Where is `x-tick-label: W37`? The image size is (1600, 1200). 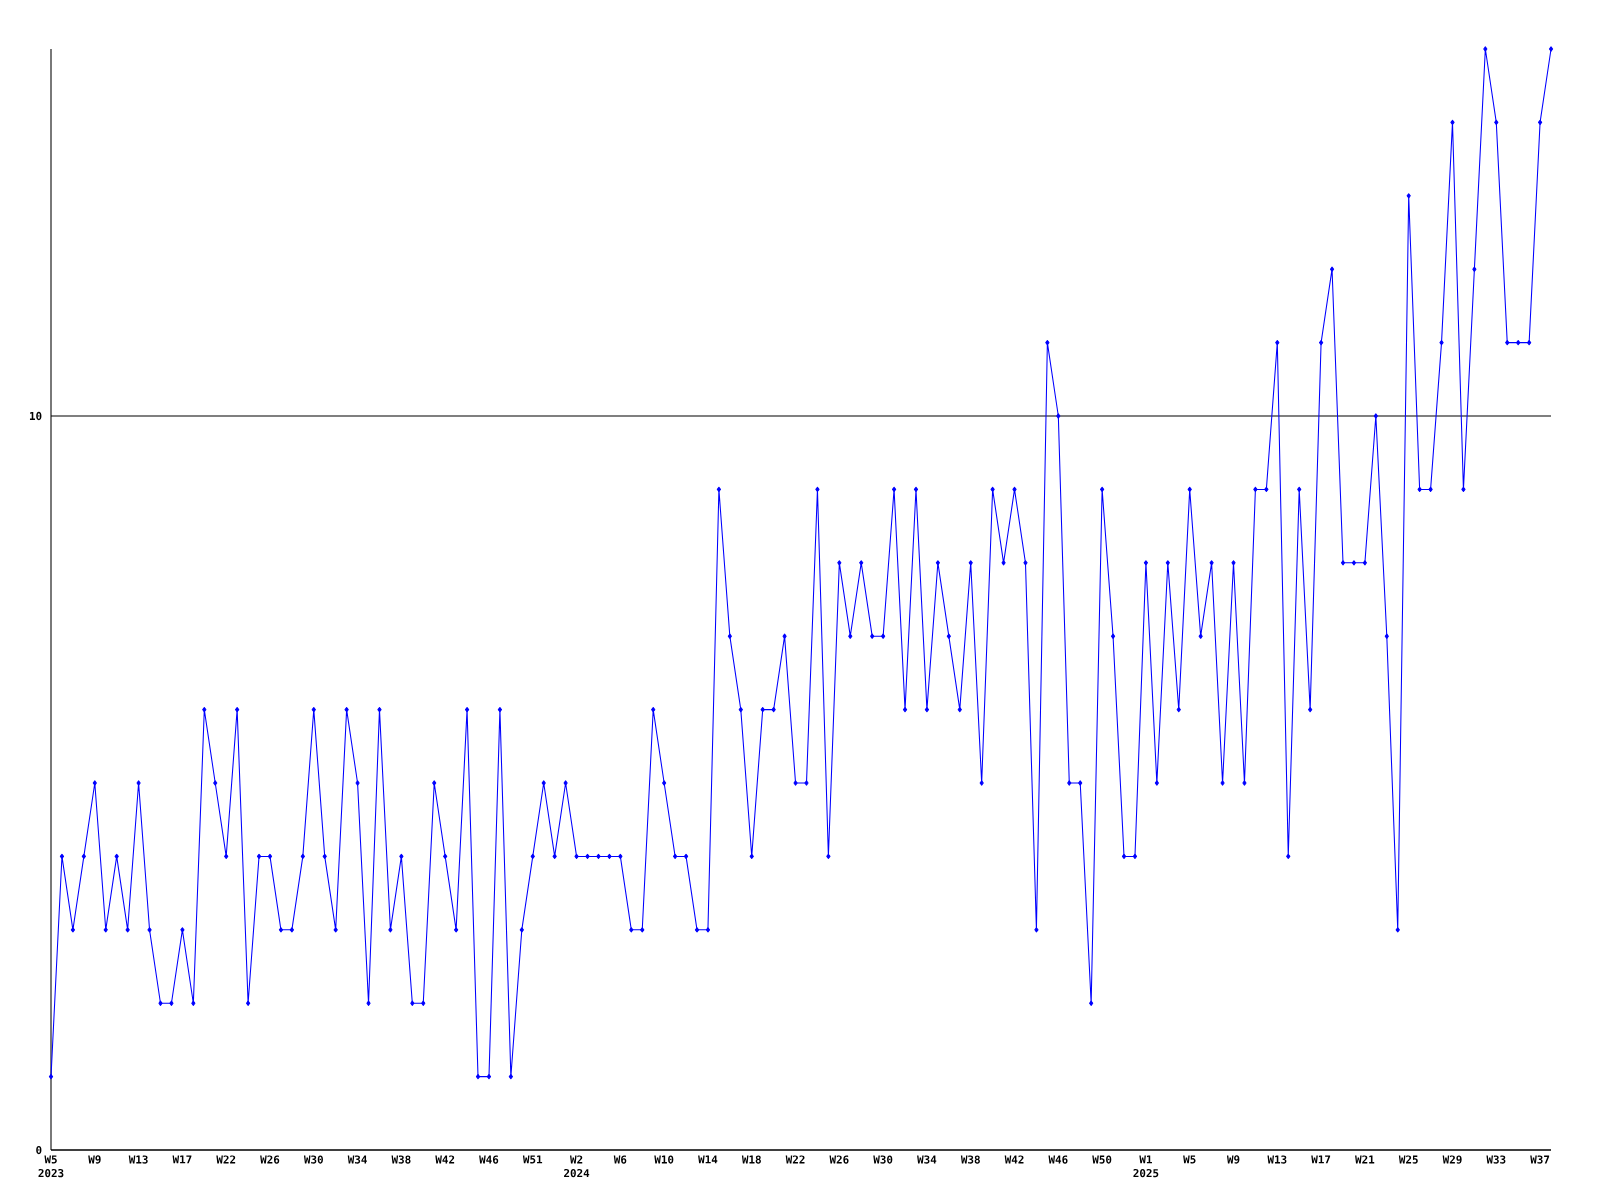
x-tick-label: W37 is located at coordinates (1540, 1159).